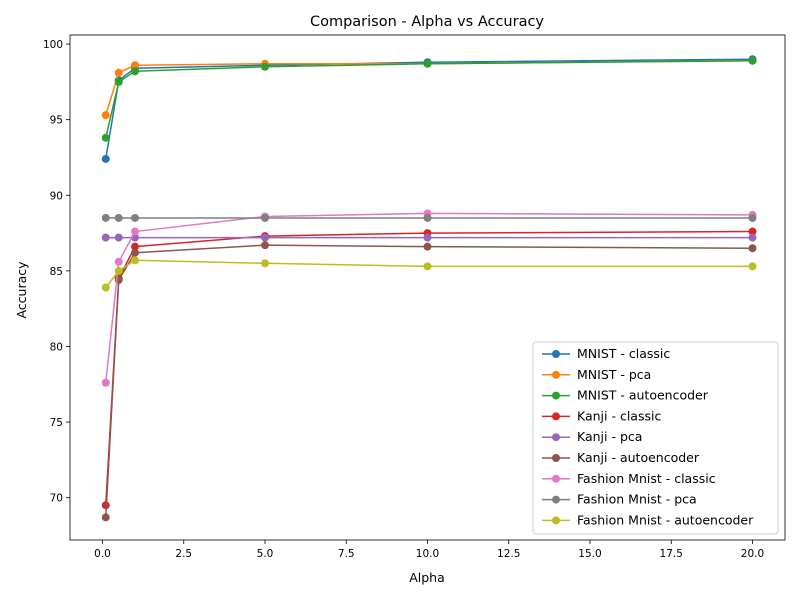 The image size is (800, 600). I want to click on y-tick-label: 100, so click(53, 45).